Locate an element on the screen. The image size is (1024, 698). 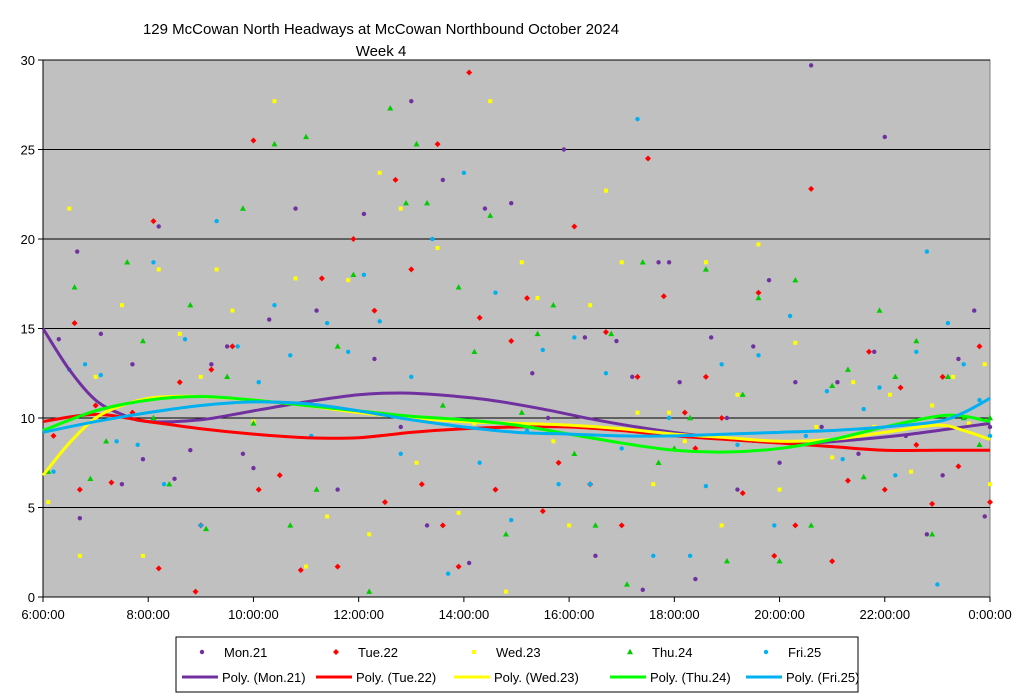
x-tick-label: 22:00:00 is located at coordinates (884, 614).